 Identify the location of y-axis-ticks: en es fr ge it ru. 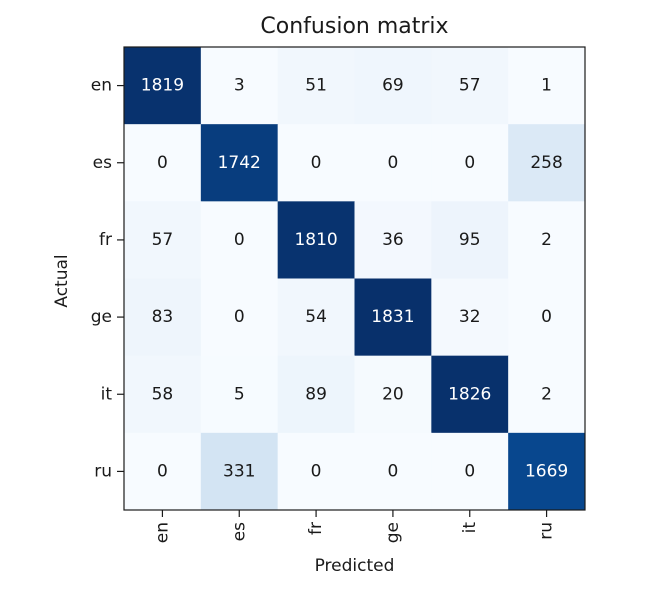
(107, 278).